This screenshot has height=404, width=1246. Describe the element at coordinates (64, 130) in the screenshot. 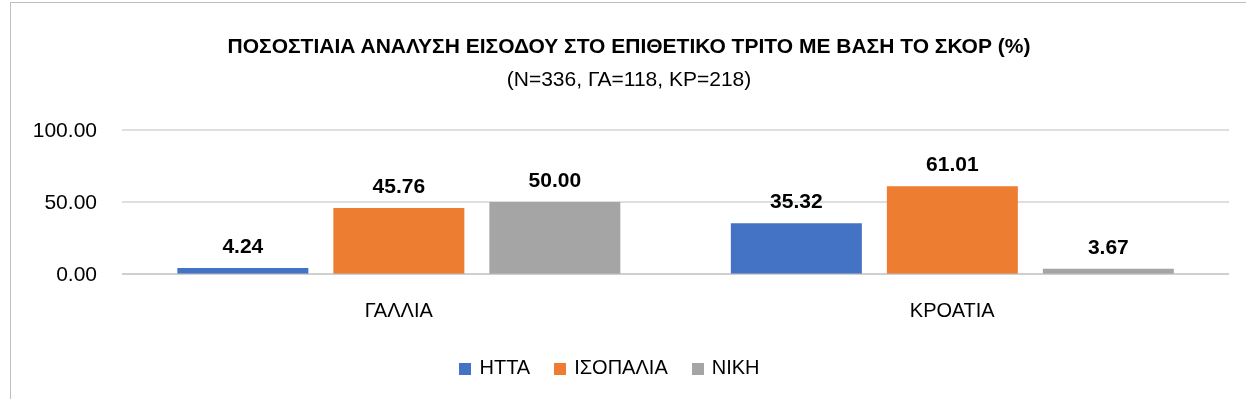

I see `y-tick-label: 100.00` at that location.